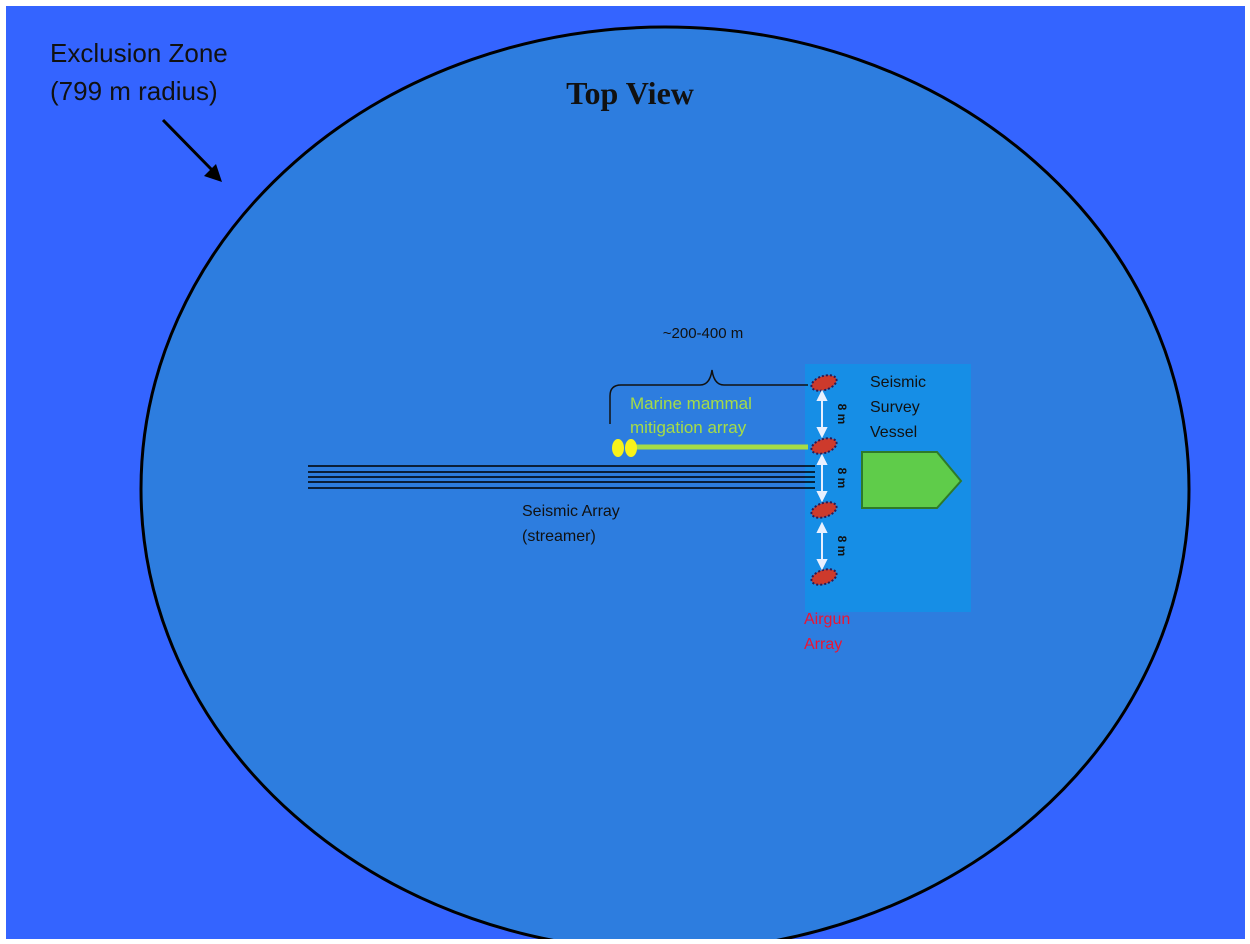 Image resolution: width=1250 pixels, height=944 pixels. What do you see at coordinates (3, 469) in the screenshot?
I see `left-border` at bounding box center [3, 469].